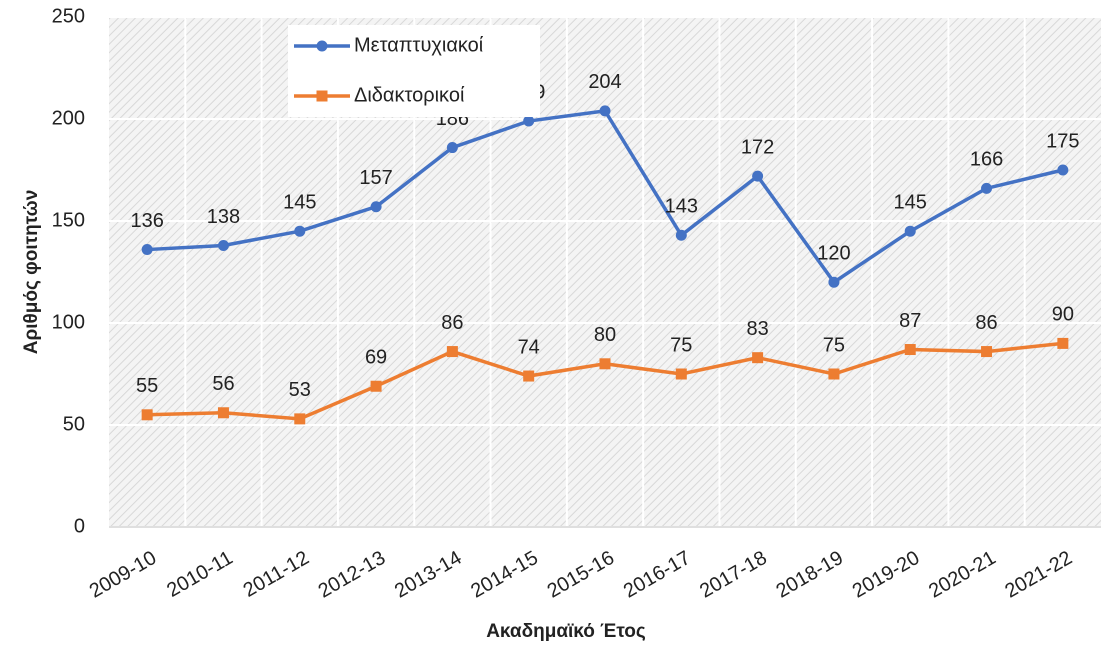  Describe the element at coordinates (681, 207) in the screenshot. I see `data-label: 143` at that location.